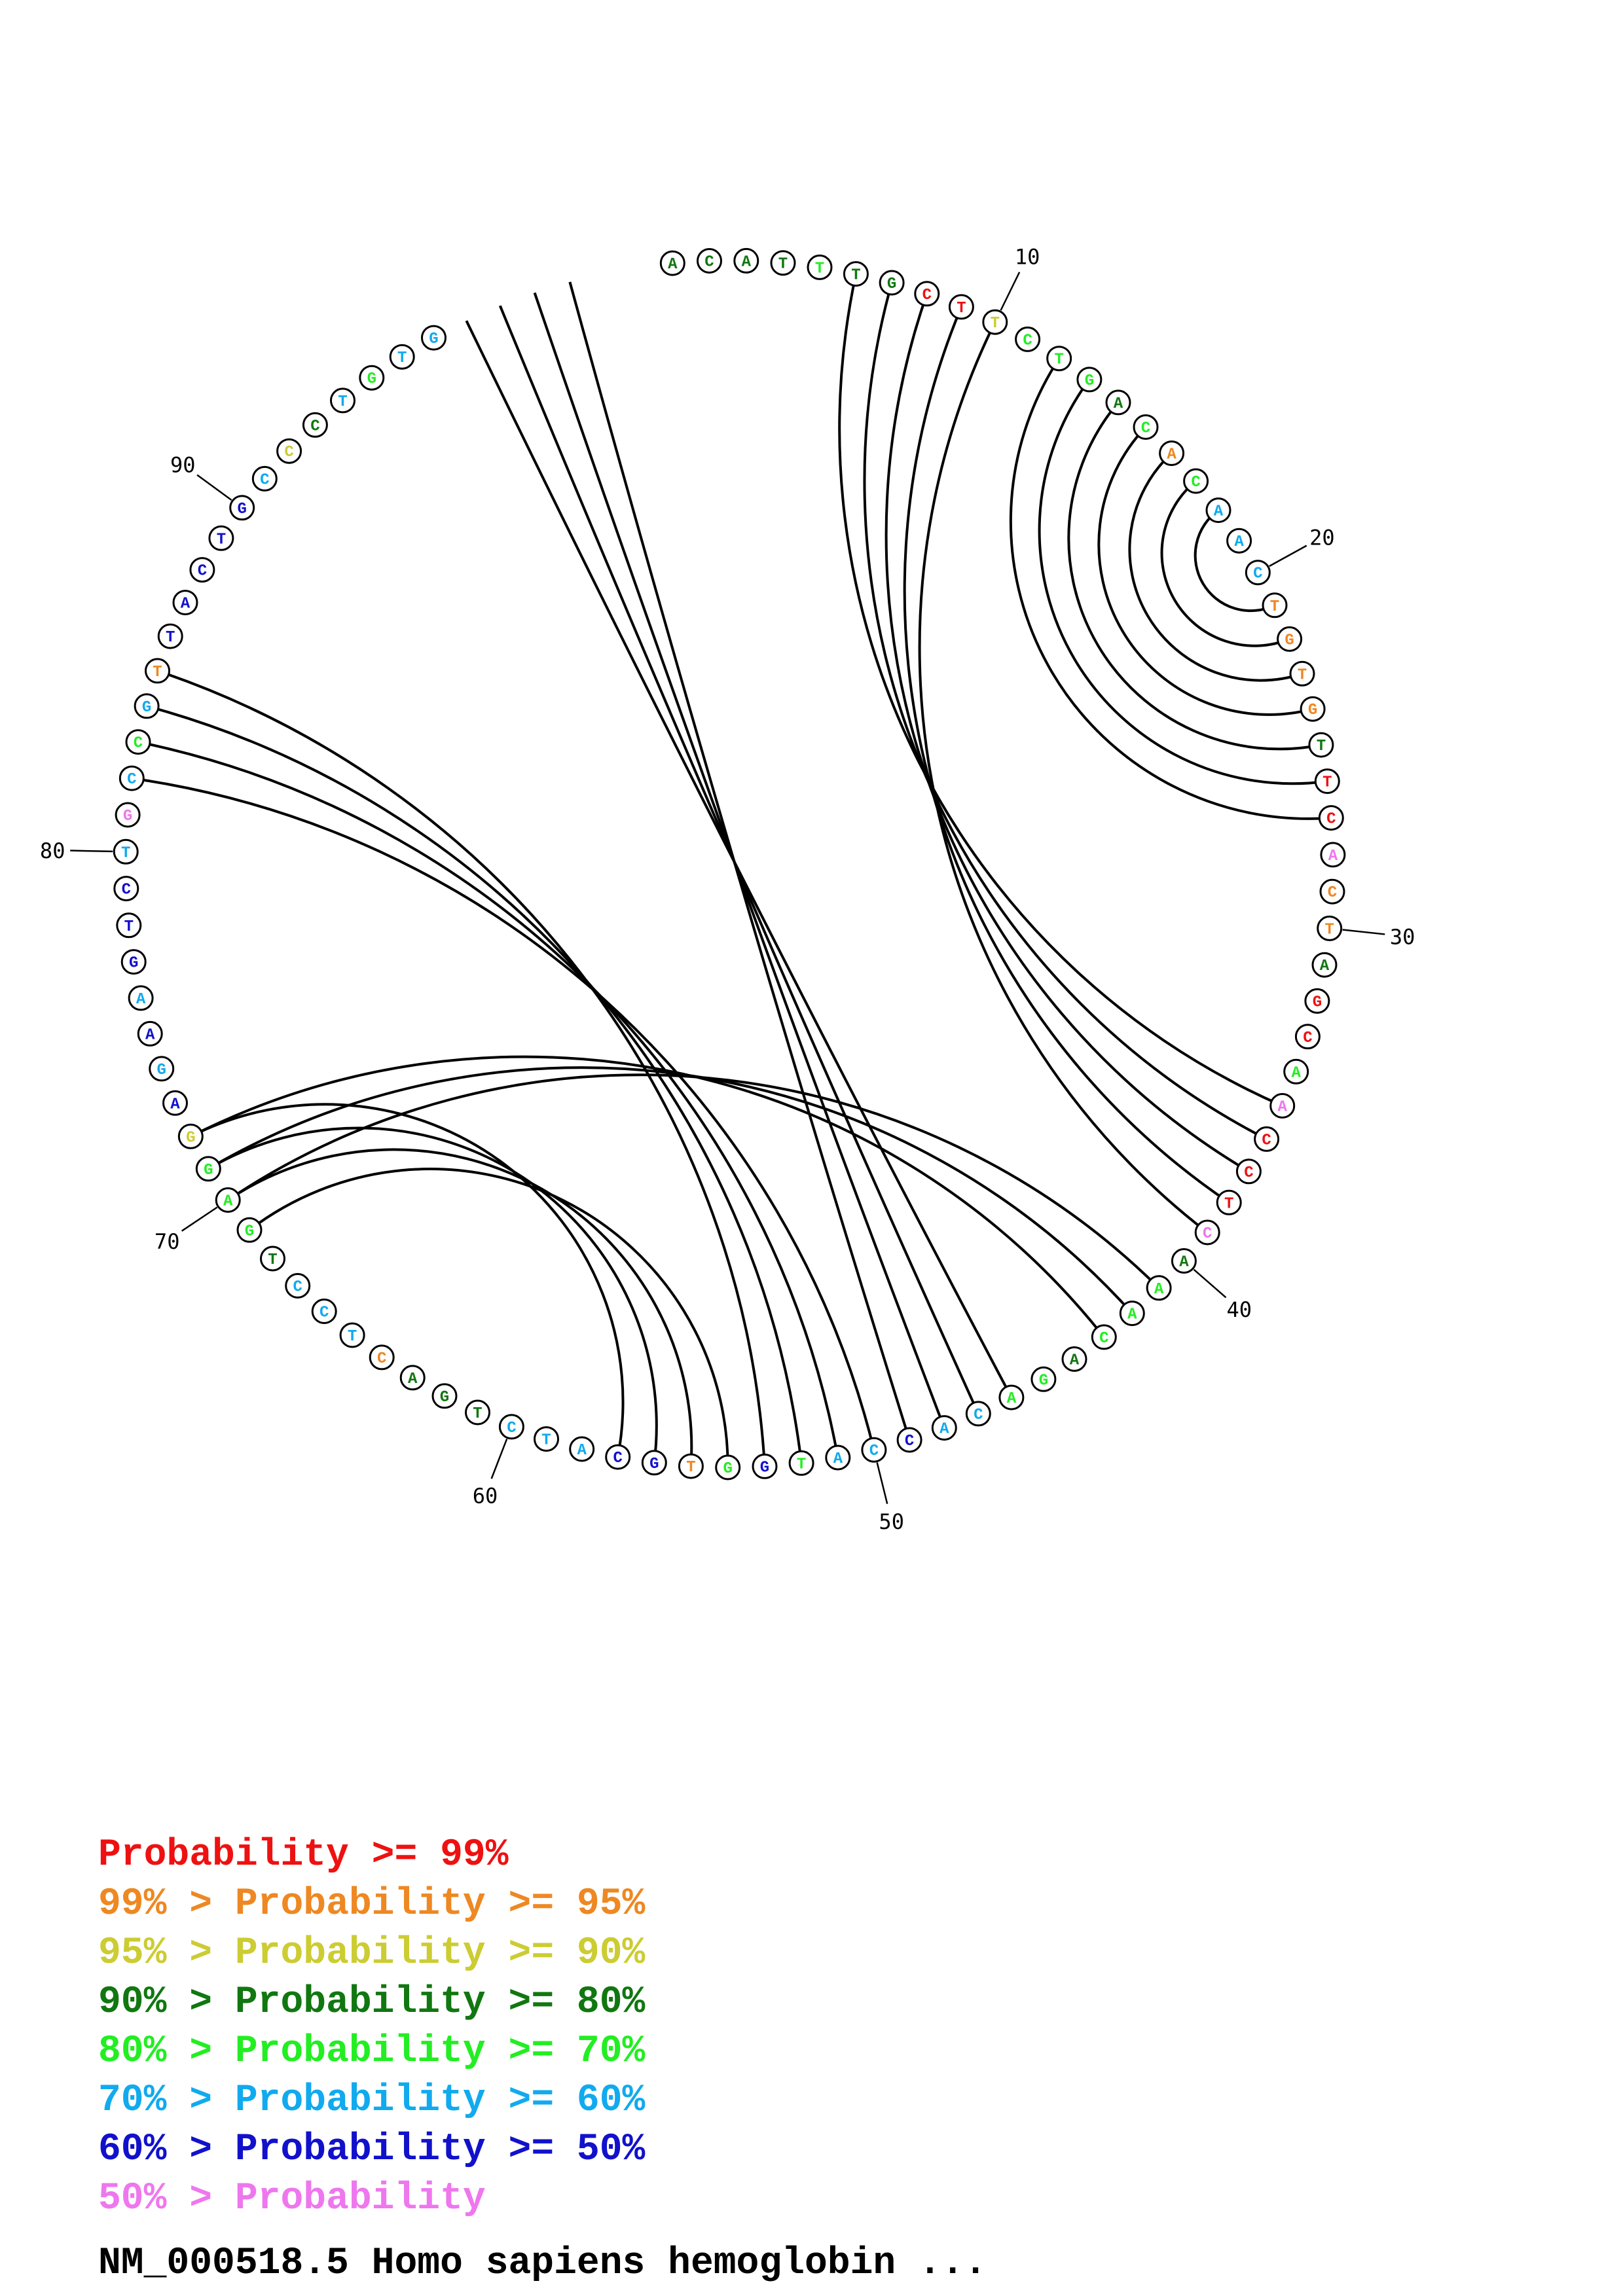 Image resolution: width=1623 pixels, height=2296 pixels. I want to click on legend-label: Probability, so click(360, 2199).